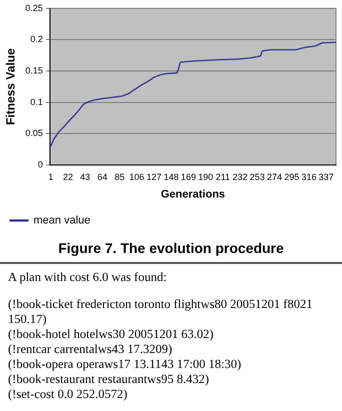  I want to click on text: (!book-restaurant restaurantws95 8.432), so click(109, 379).